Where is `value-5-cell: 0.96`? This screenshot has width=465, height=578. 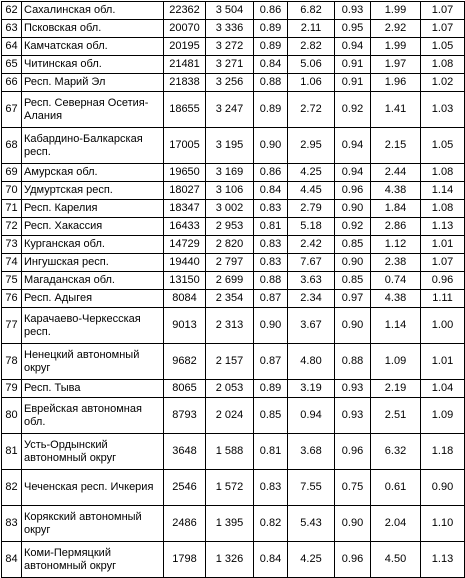
value-5-cell: 0.96 is located at coordinates (352, 190).